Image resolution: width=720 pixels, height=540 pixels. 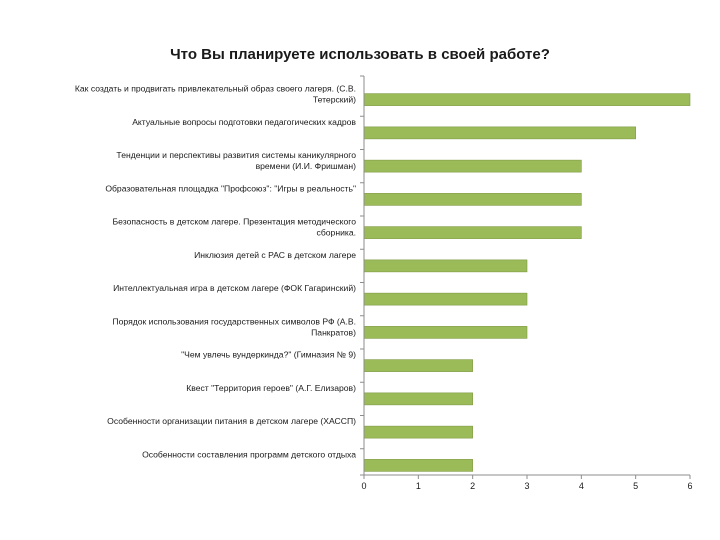 What do you see at coordinates (336, 233) in the screenshot?
I see `category-label-5-line-2: сборника.` at bounding box center [336, 233].